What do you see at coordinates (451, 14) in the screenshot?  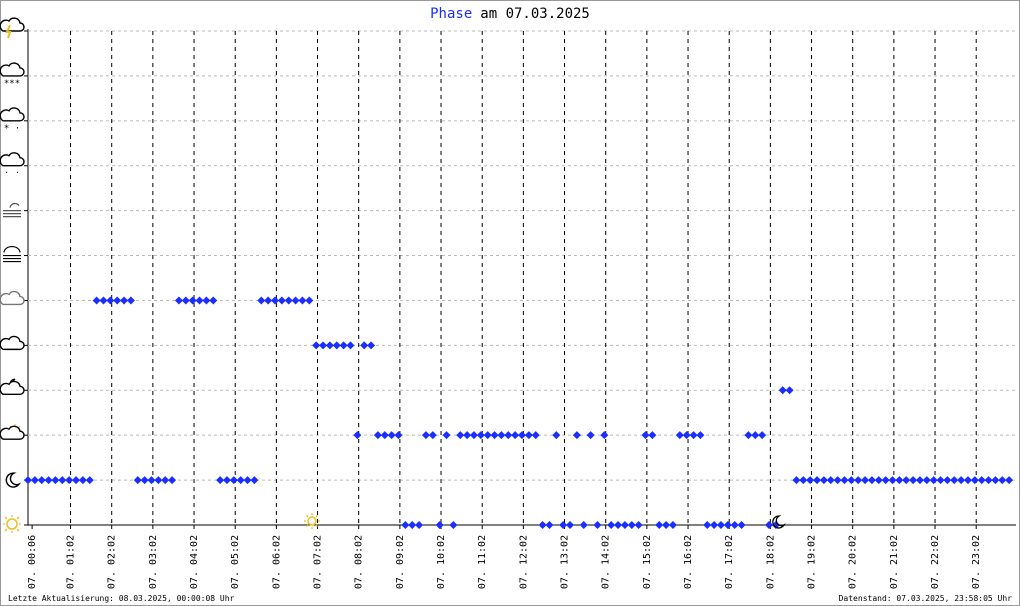 I see `series-name: Phase` at bounding box center [451, 14].